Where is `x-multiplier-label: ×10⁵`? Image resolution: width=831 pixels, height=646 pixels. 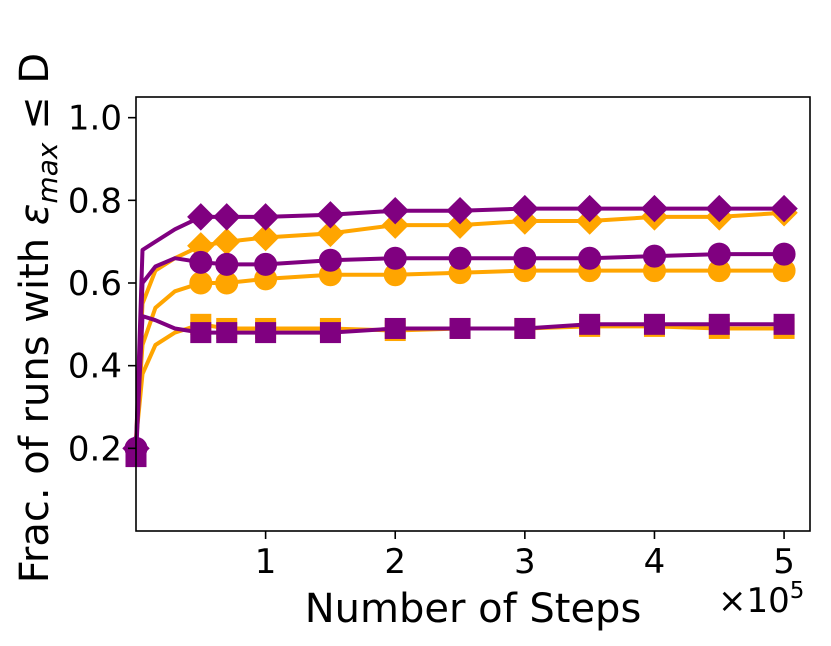
x-multiplier-label: ×10⁵ is located at coordinates (761, 599).